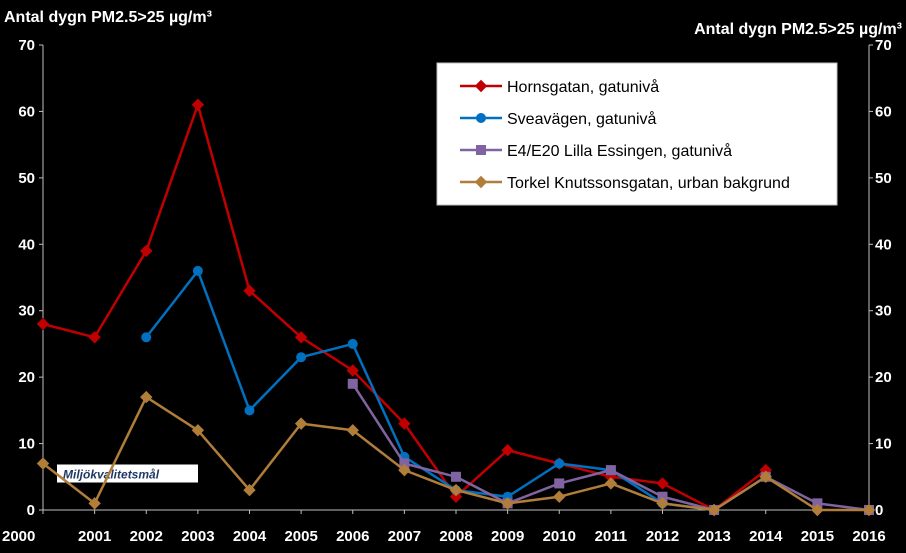  I want to click on legend-entry: Sveavägen, gatunivå, so click(582, 119).